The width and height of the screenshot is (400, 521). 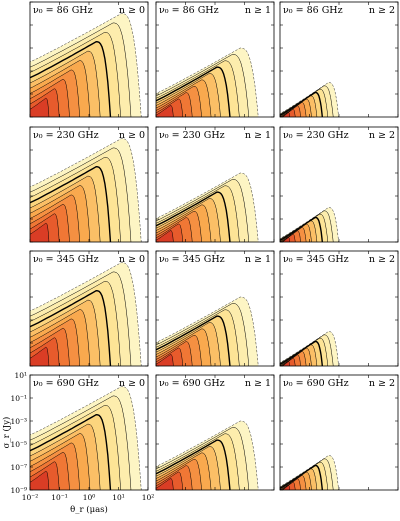 I want to click on contour-fills-r3-c0, so click(x=86, y=438).